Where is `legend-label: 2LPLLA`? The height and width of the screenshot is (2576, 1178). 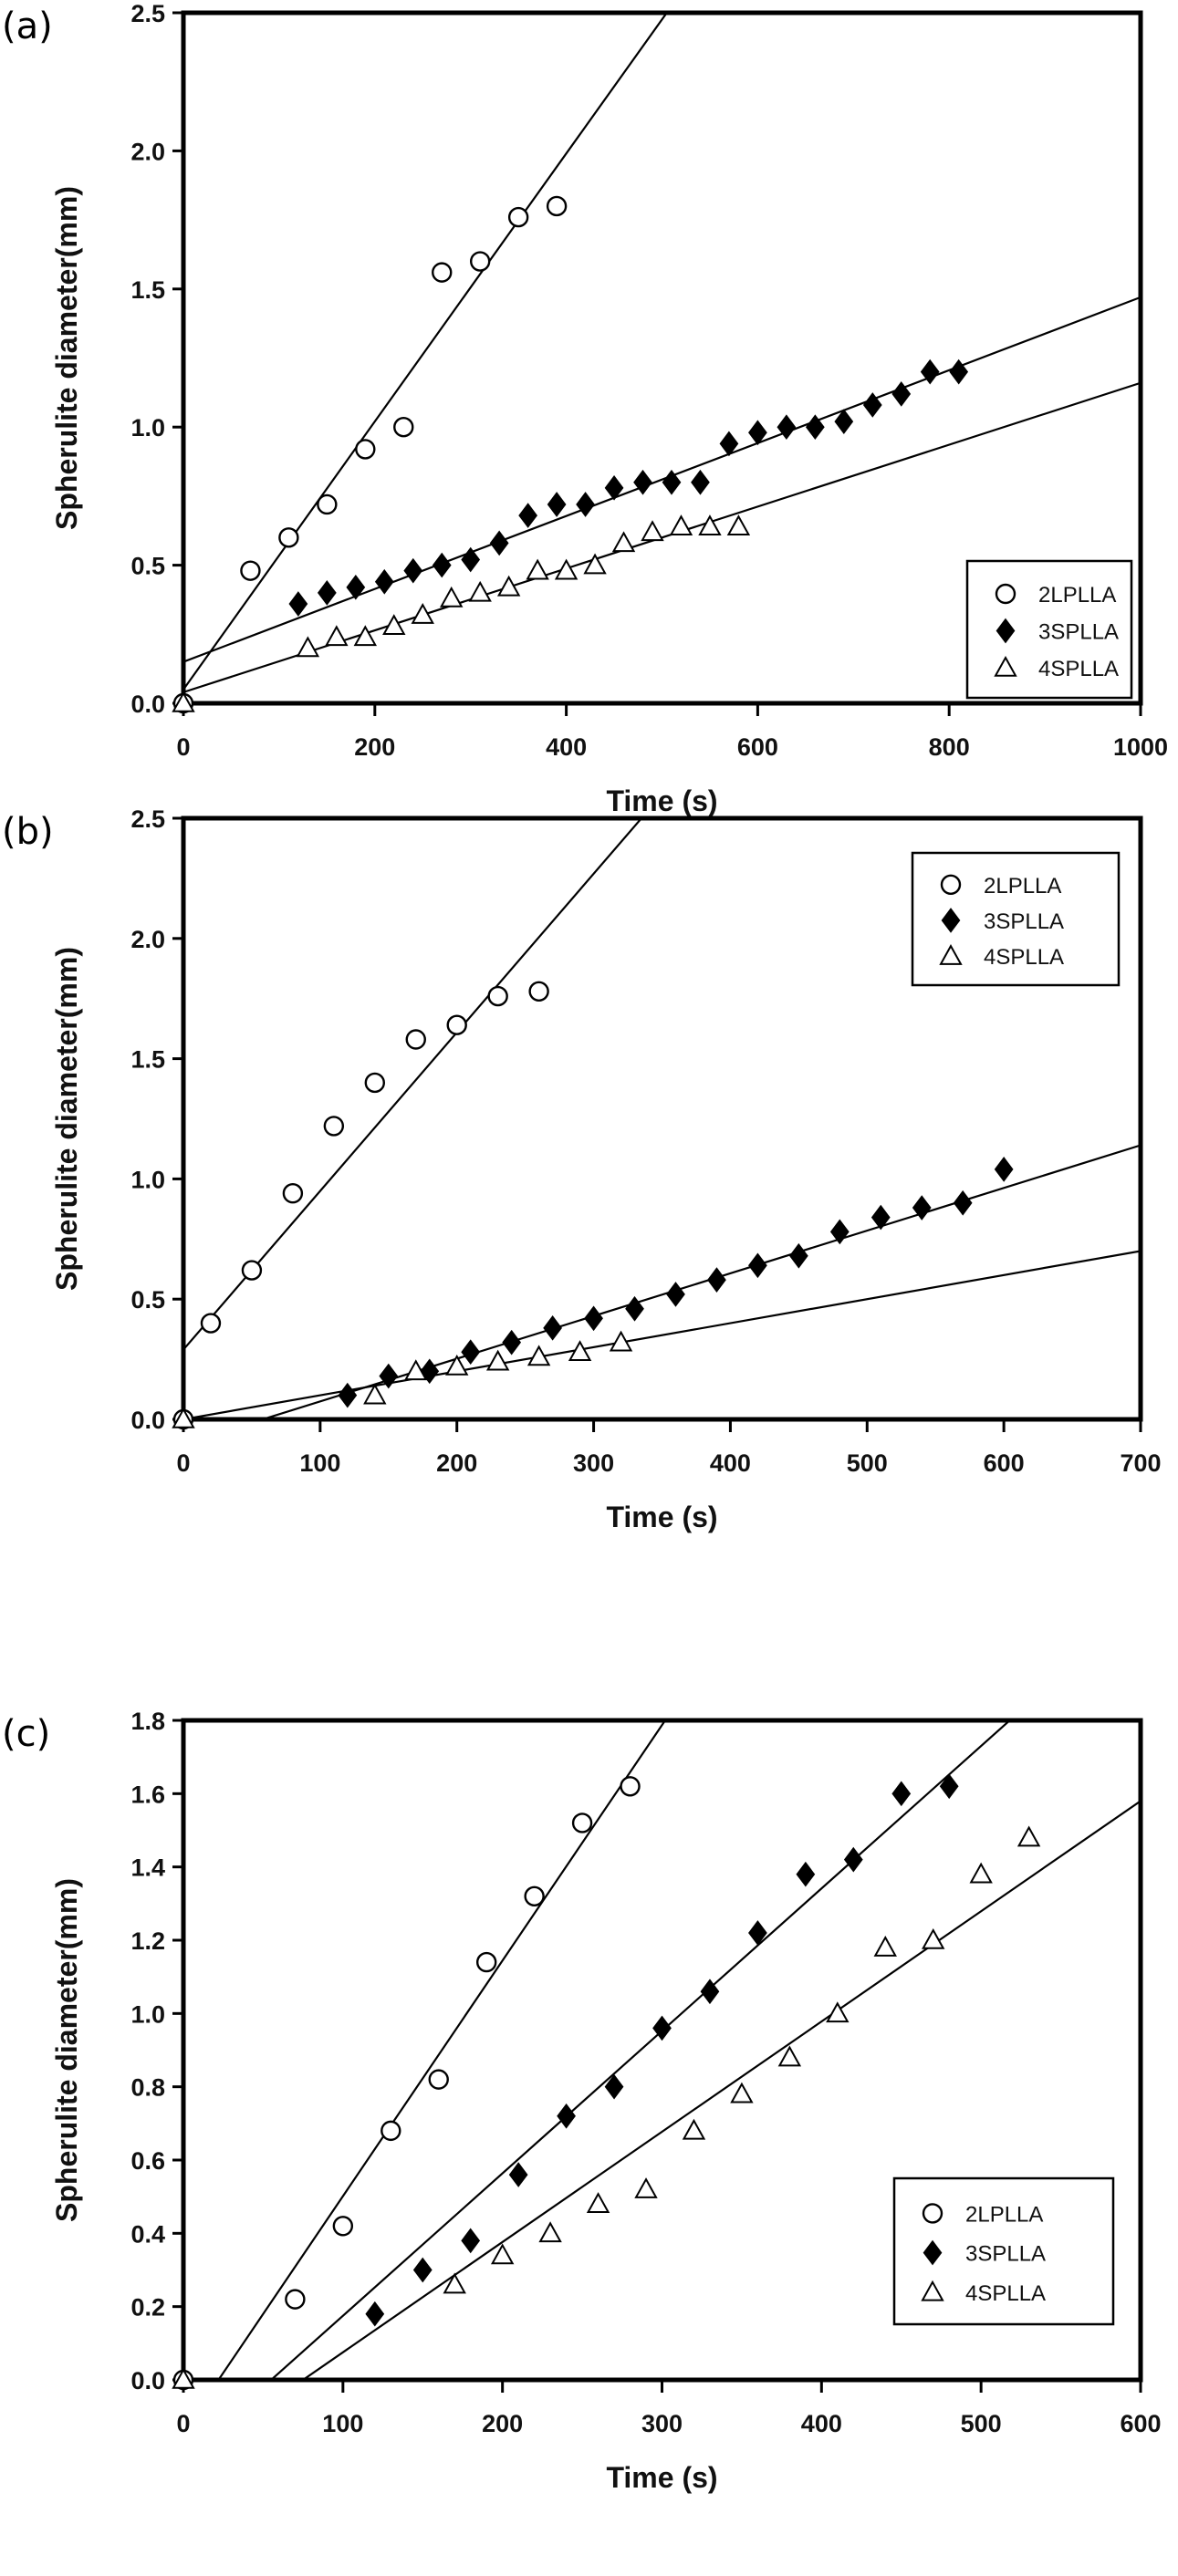 legend-label: 2LPLLA is located at coordinates (1077, 595).